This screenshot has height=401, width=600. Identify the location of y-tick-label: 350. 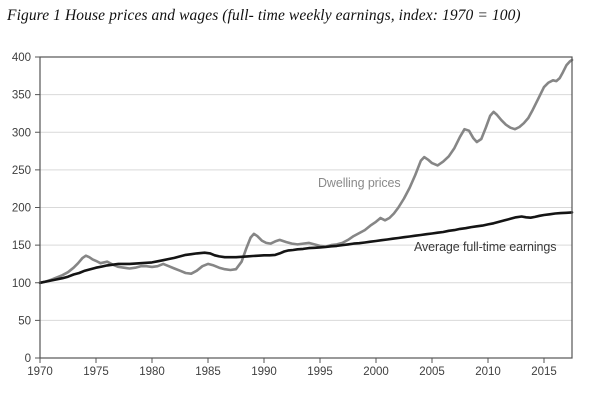
(21, 96).